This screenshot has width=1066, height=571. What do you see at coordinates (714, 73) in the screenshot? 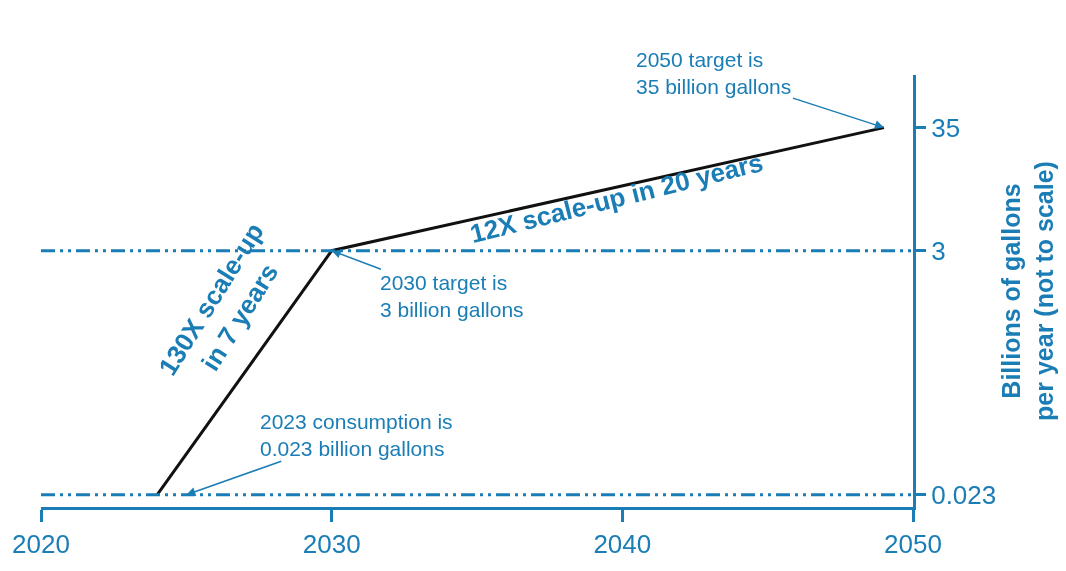
I see `annotation: 2050 target is 35 billion gallons` at bounding box center [714, 73].